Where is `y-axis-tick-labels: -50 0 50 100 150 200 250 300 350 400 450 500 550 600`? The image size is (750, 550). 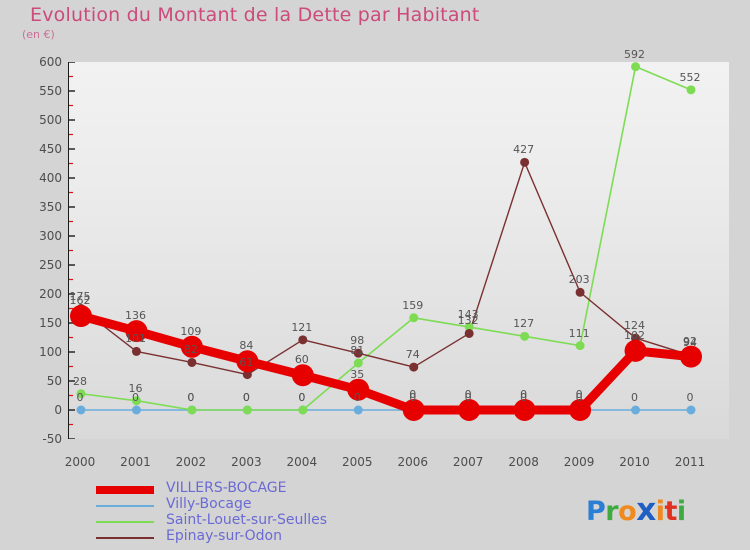 y-axis-tick-labels: -50 0 50 100 150 200 250 300 350 400 450 500 550 600 is located at coordinates (31, 275).